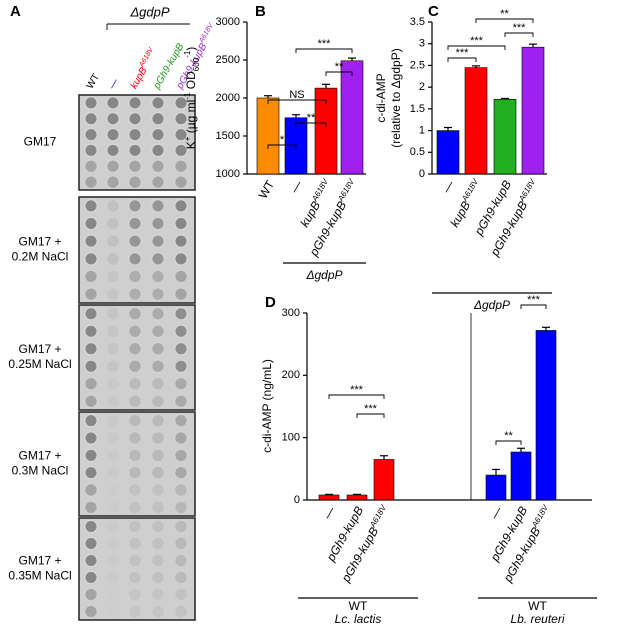 Image resolution: width=636 pixels, height=630 pixels. I want to click on y-axis-label: c-di-AMP, so click(381, 97).